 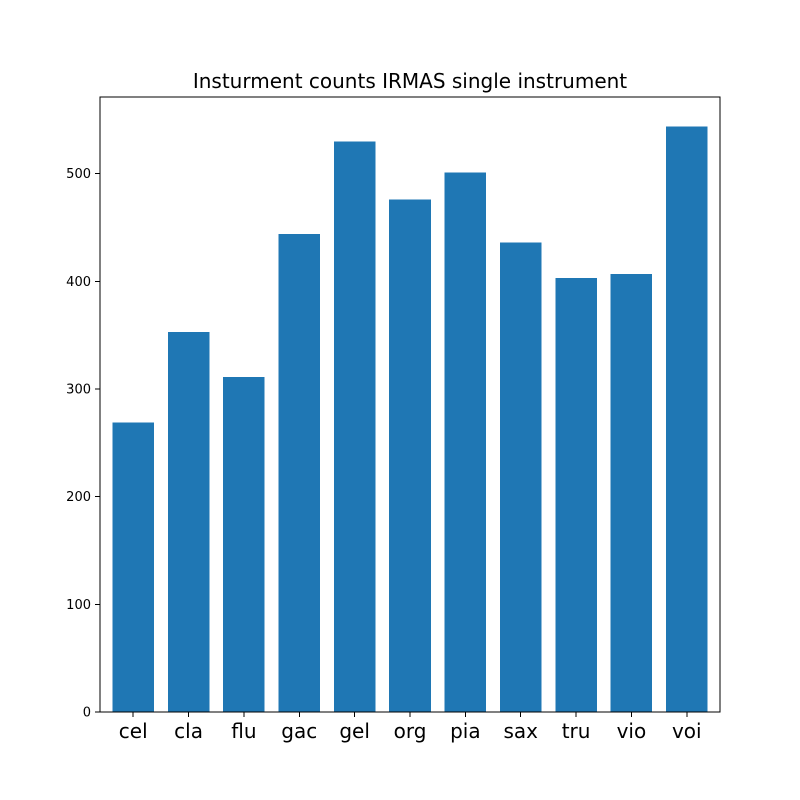 What do you see at coordinates (133, 731) in the screenshot?
I see `x-tick-label-cel: cel` at bounding box center [133, 731].